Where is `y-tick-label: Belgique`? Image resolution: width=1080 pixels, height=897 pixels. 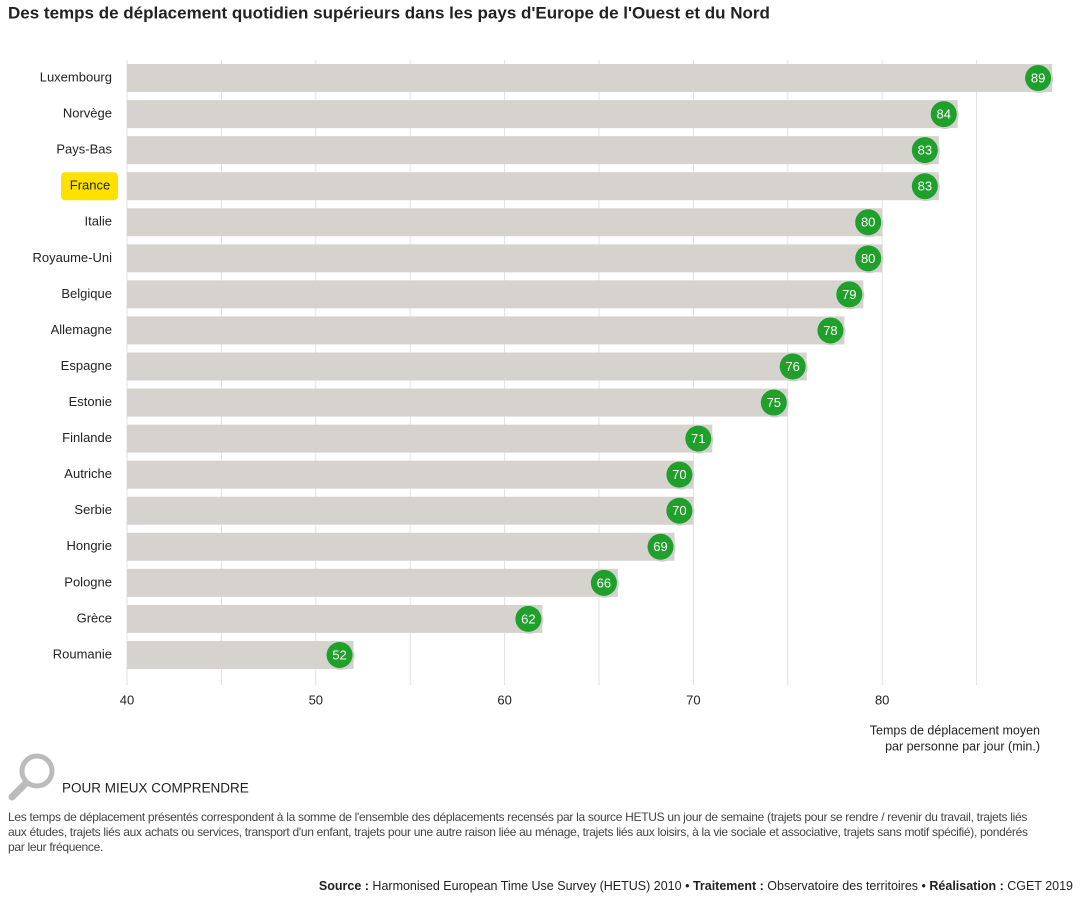
y-tick-label: Belgique is located at coordinates (86, 293).